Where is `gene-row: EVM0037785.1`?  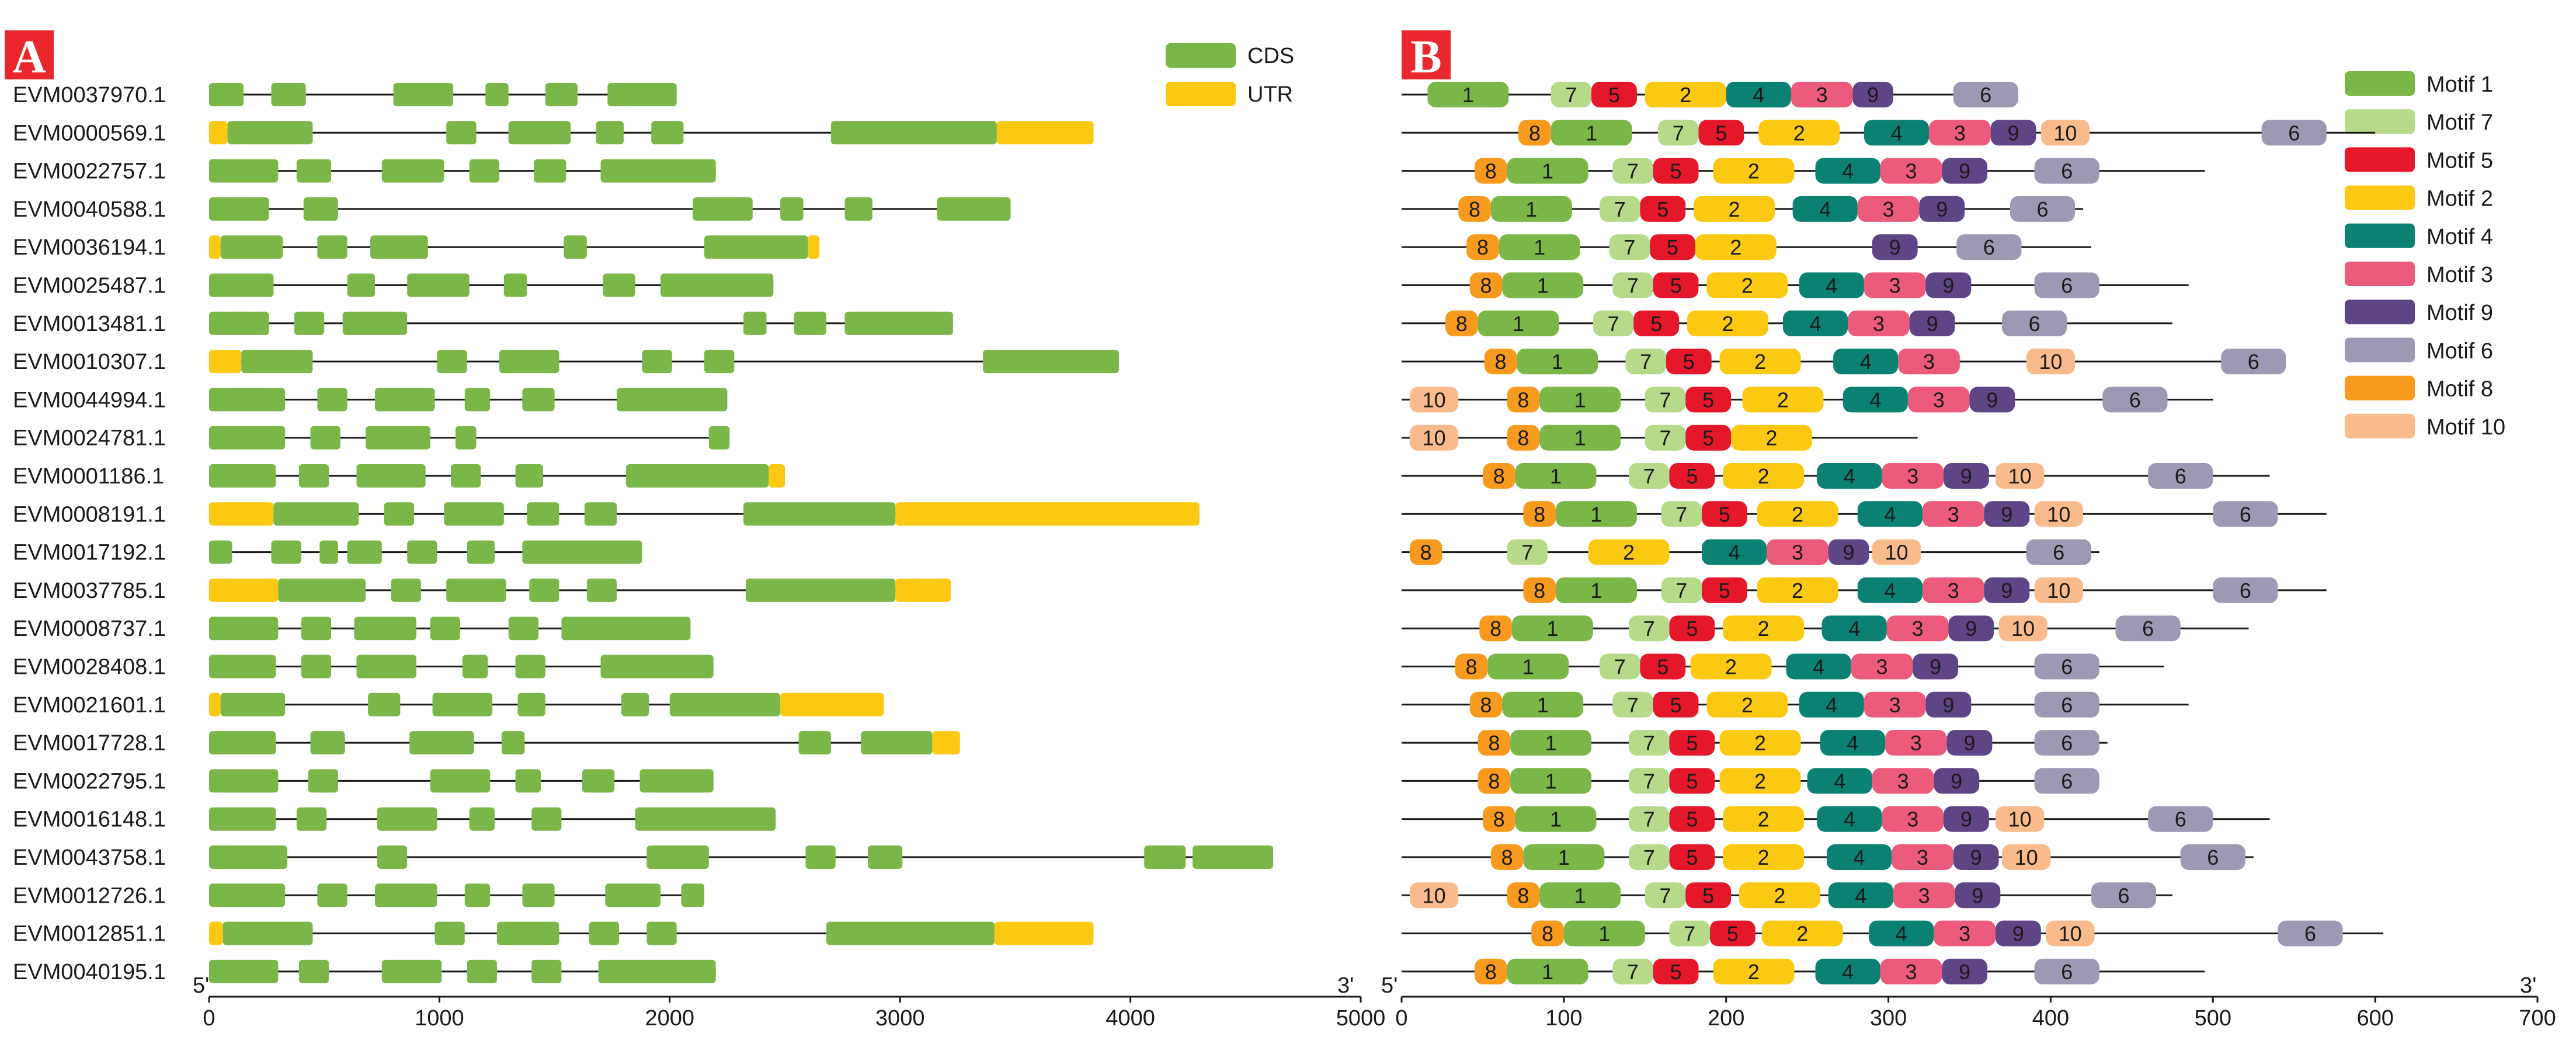 gene-row: EVM0037785.1 is located at coordinates (482, 590).